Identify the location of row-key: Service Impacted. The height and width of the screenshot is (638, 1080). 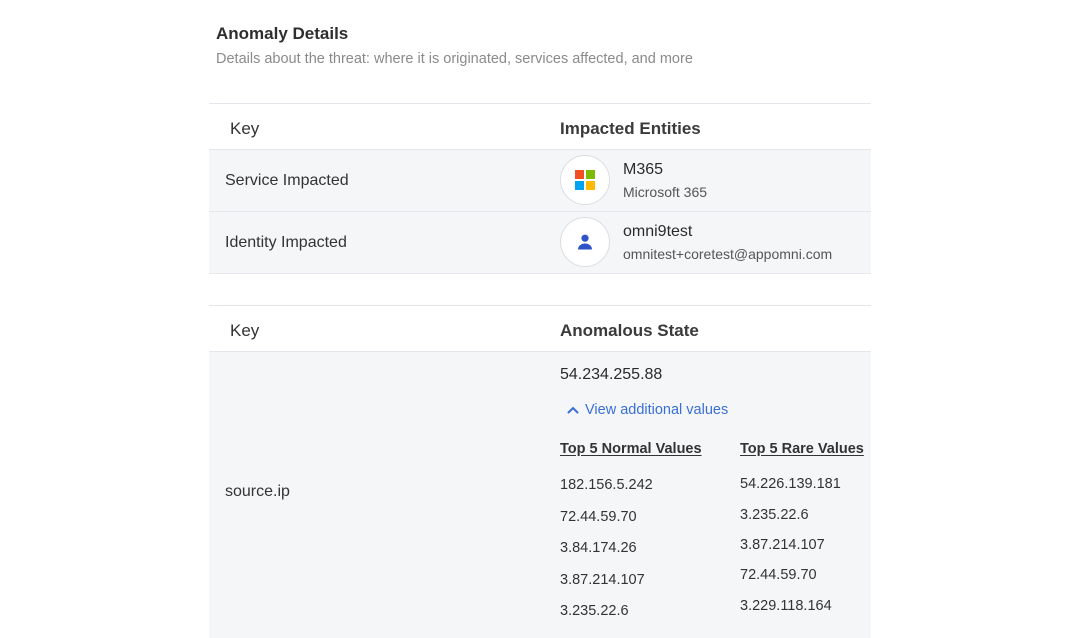
(287, 180).